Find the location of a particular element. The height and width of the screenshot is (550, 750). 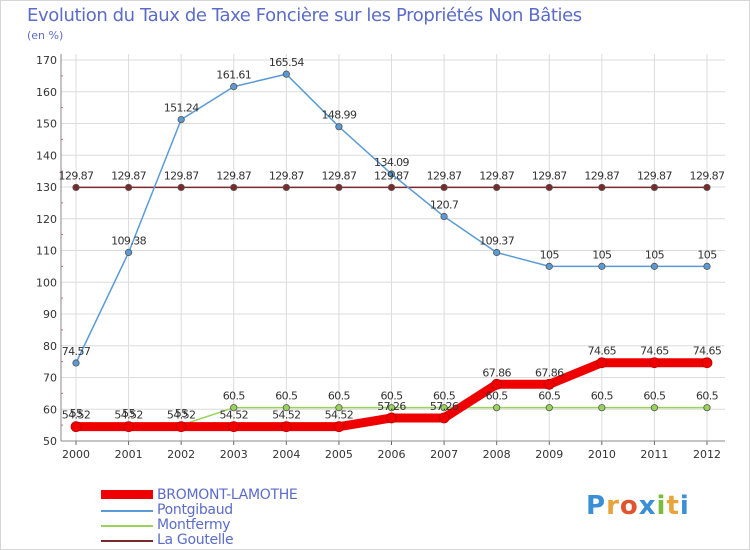

data-label-pontgibaud: 109.38 is located at coordinates (128, 240).